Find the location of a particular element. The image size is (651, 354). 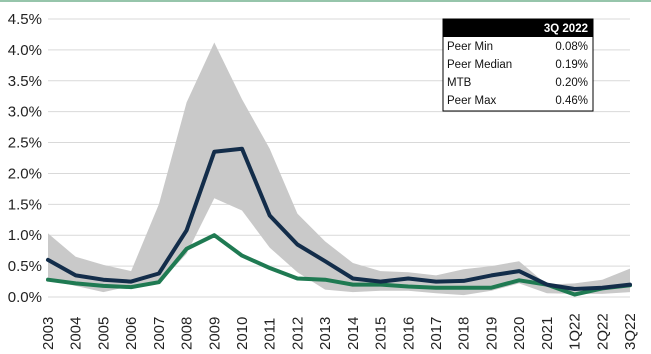

x-tick-label: 3Q22 is located at coordinates (630, 331).